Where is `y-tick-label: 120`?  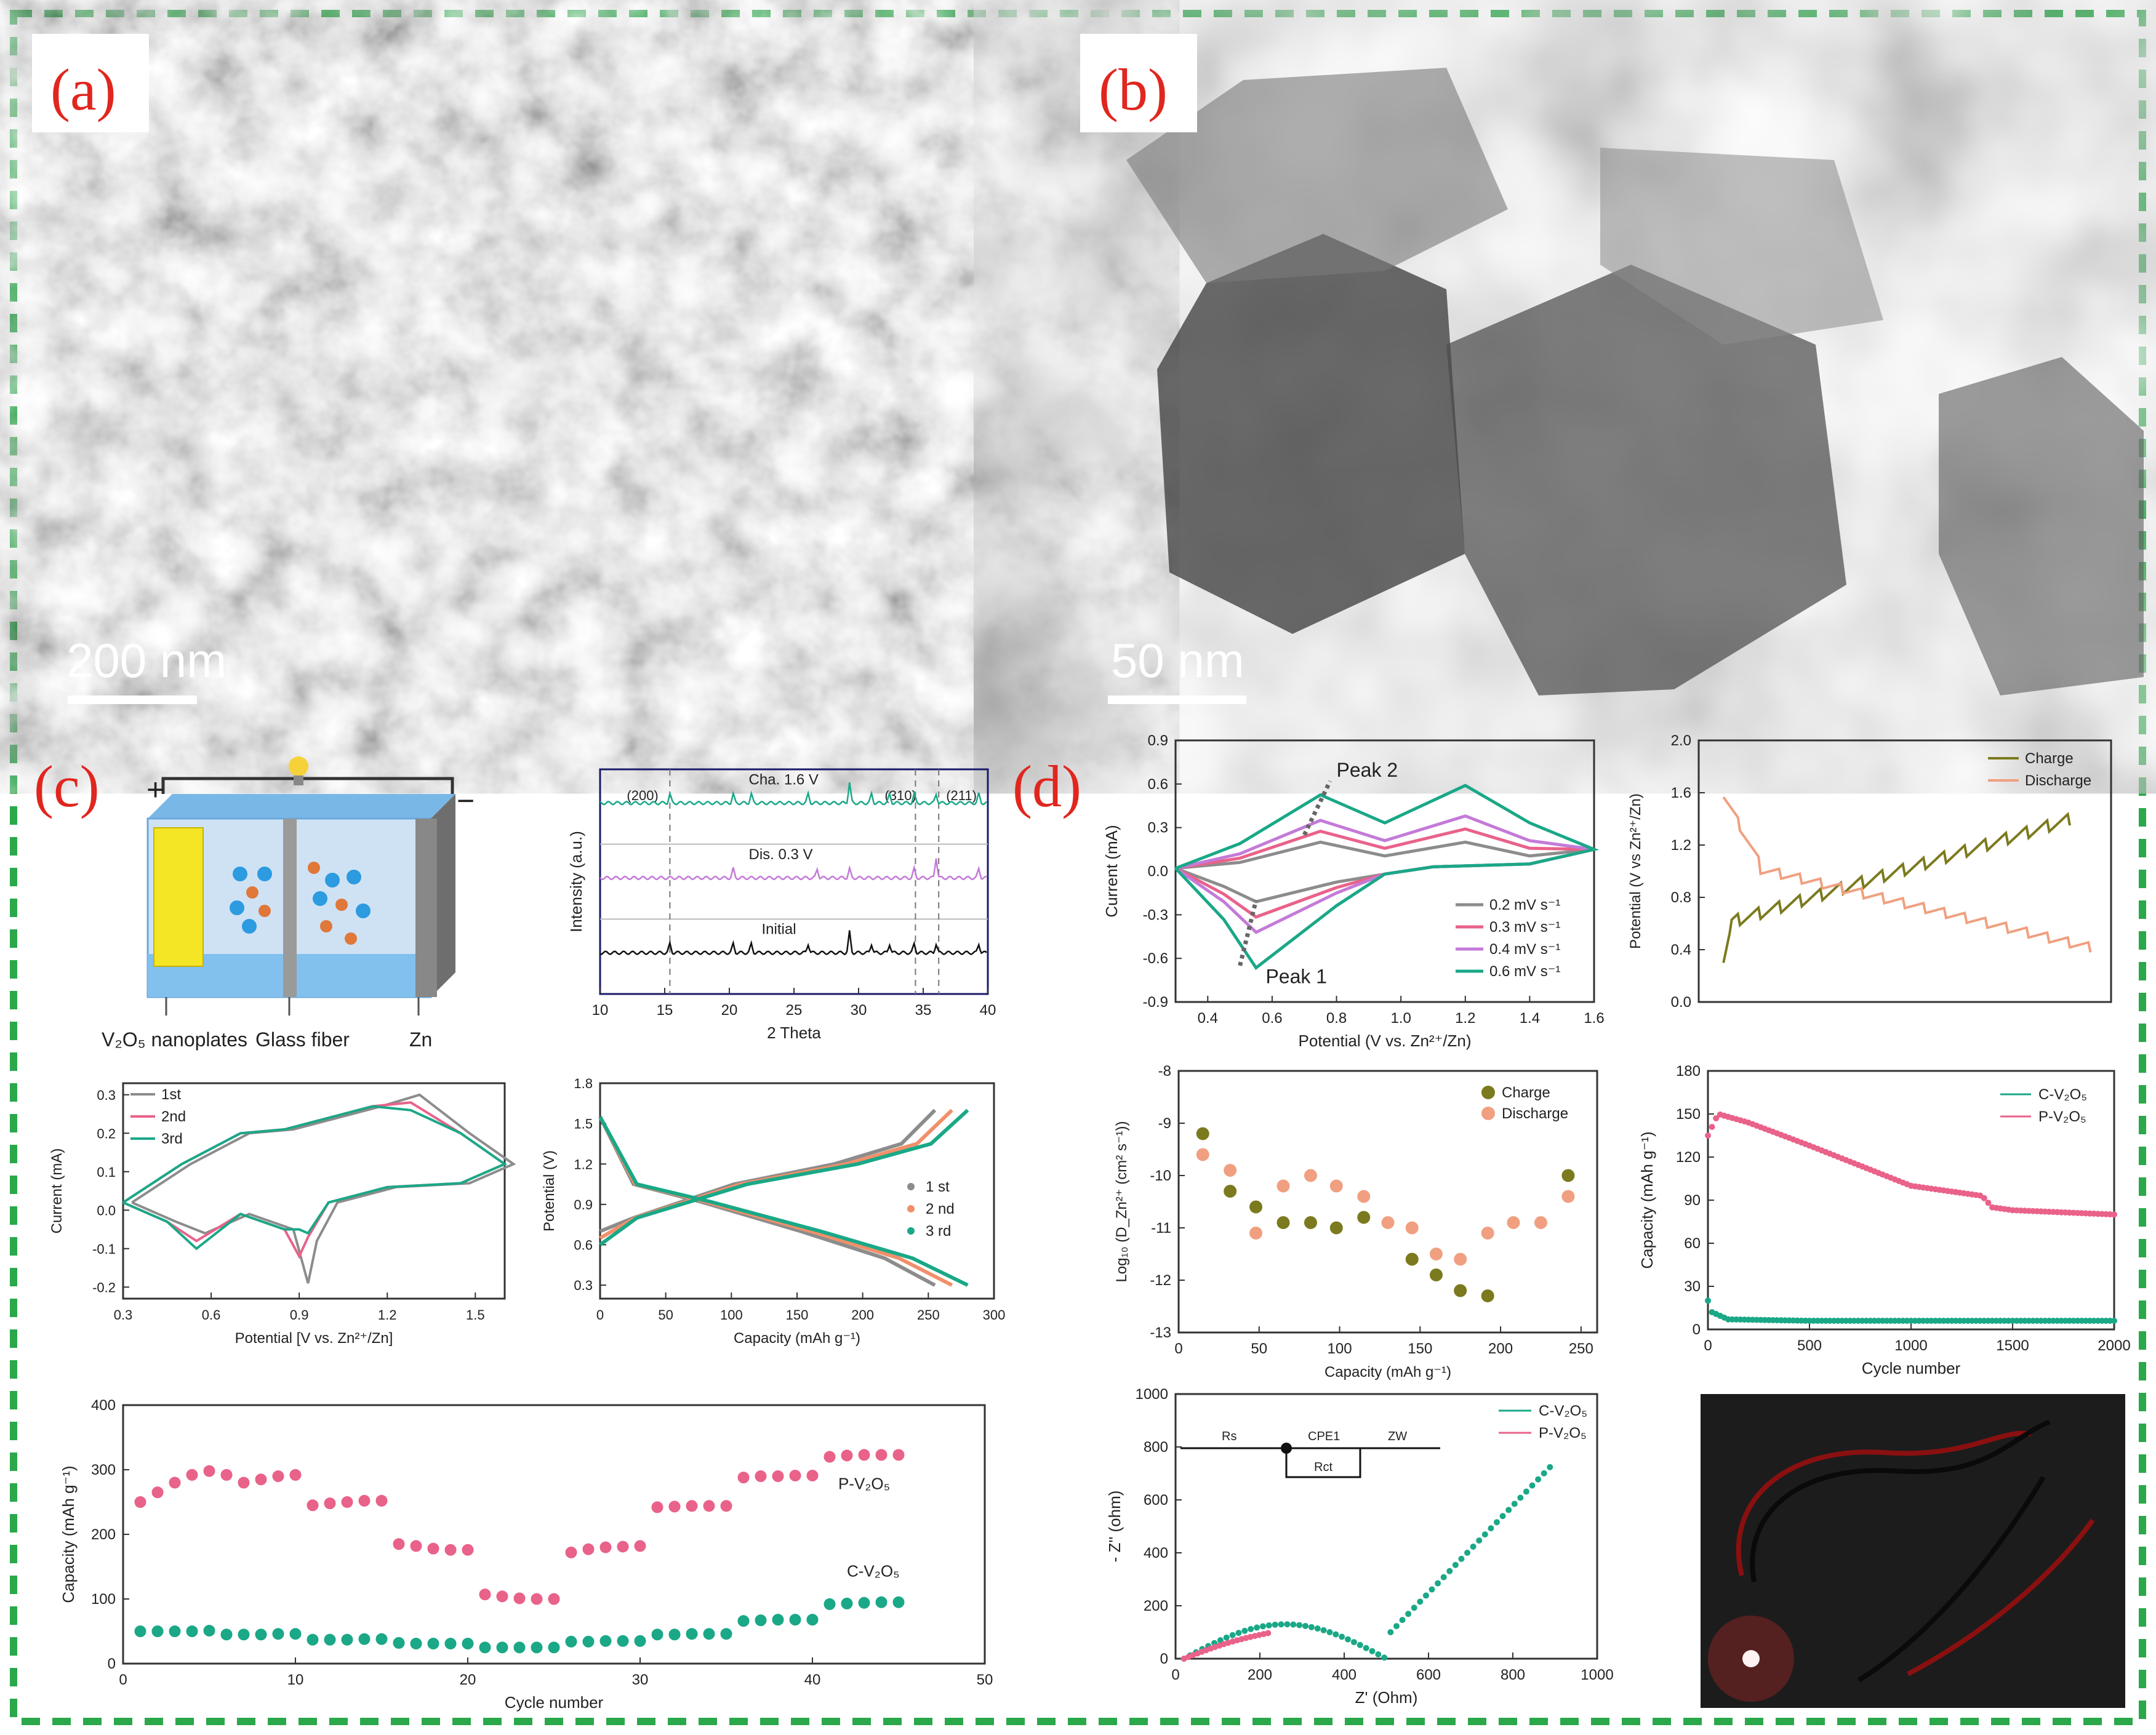 y-tick-label: 120 is located at coordinates (1688, 1157).